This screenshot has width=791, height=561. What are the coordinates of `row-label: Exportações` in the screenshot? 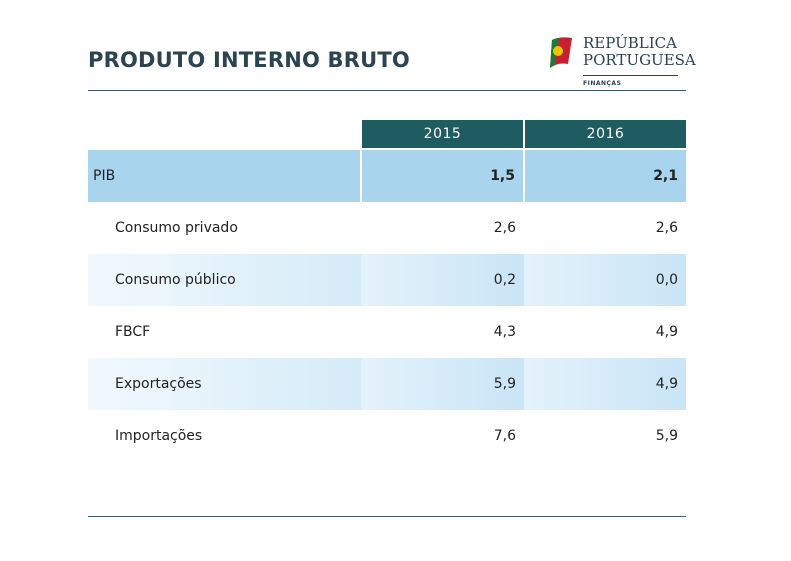 It's located at (224, 384).